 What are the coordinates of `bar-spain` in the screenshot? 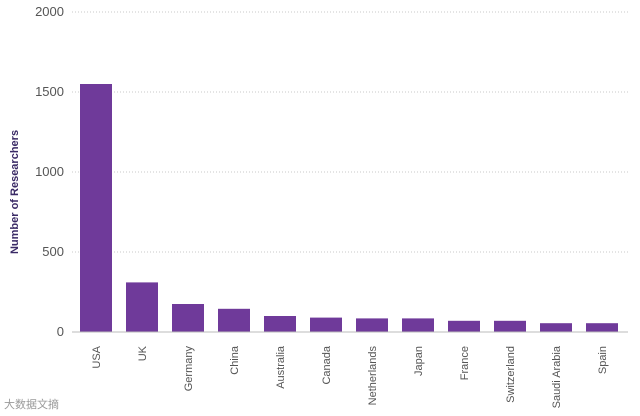 It's located at (602, 327).